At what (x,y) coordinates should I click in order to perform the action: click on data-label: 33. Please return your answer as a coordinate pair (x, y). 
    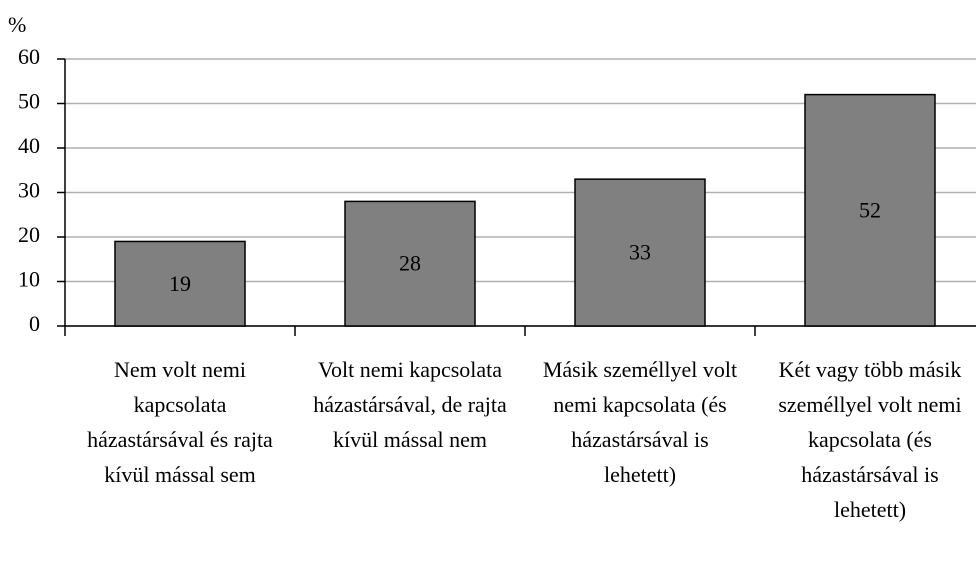
    Looking at the image, I should click on (640, 252).